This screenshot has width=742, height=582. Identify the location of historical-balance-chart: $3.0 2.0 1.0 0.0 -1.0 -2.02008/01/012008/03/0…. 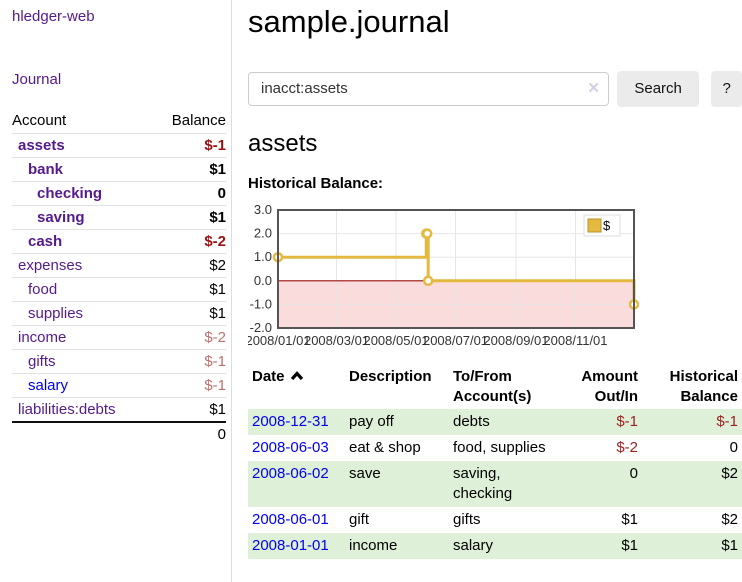
(444, 275).